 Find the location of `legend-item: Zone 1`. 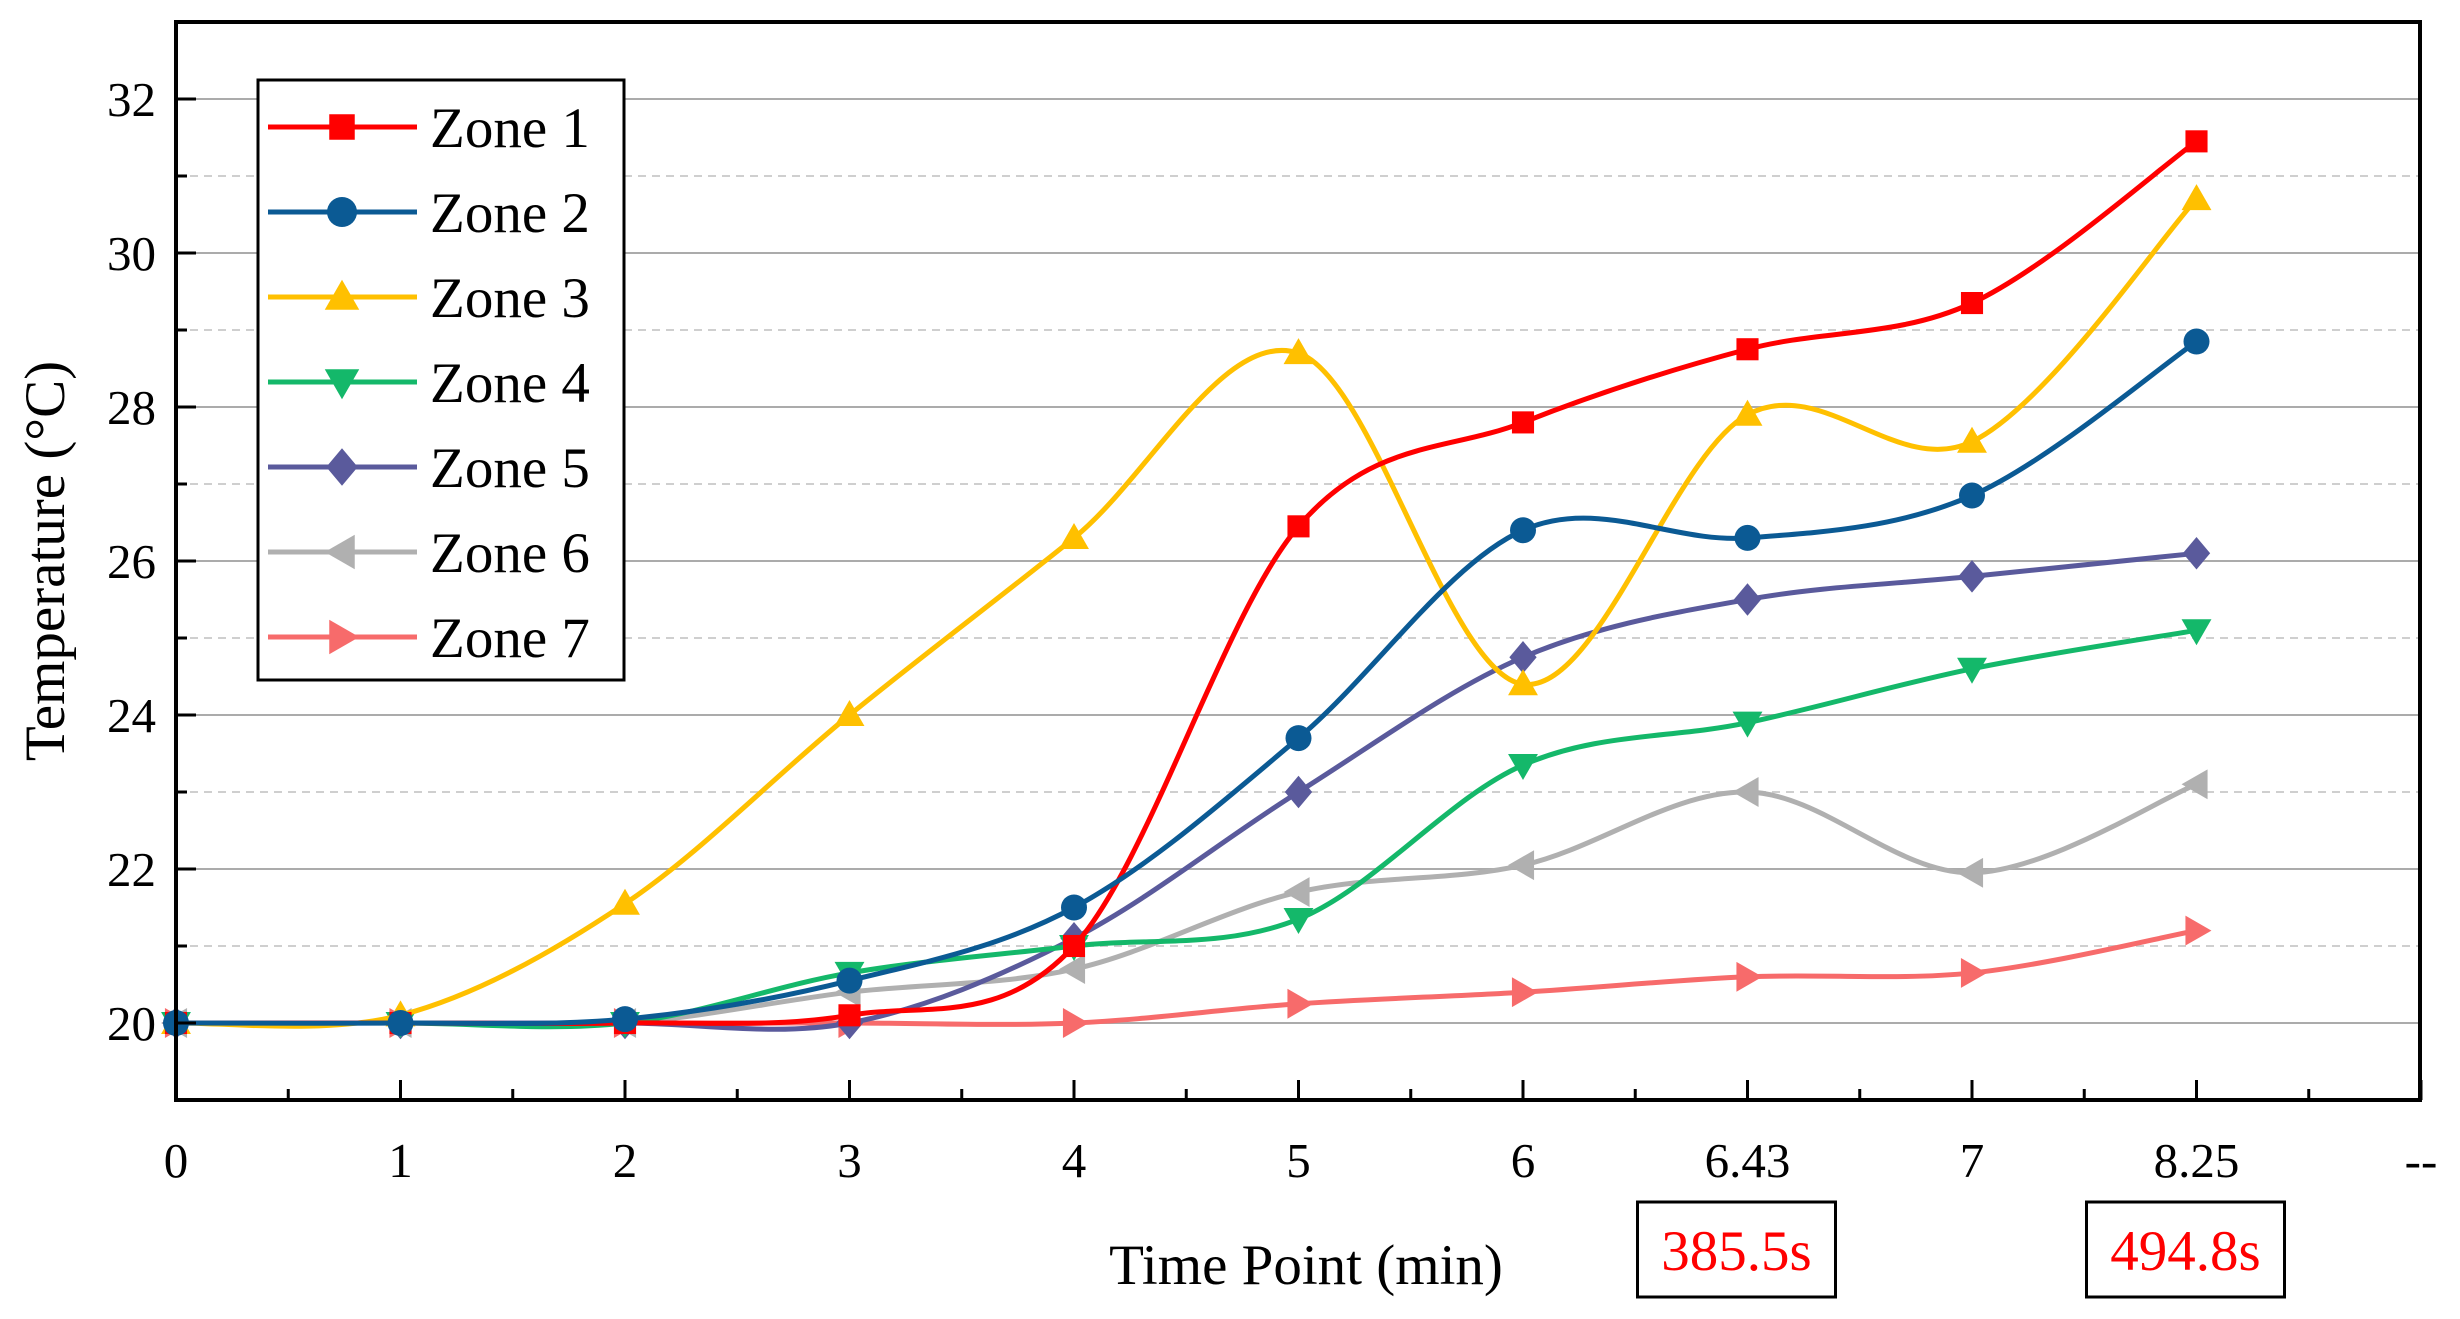

legend-item: Zone 1 is located at coordinates (429, 128).